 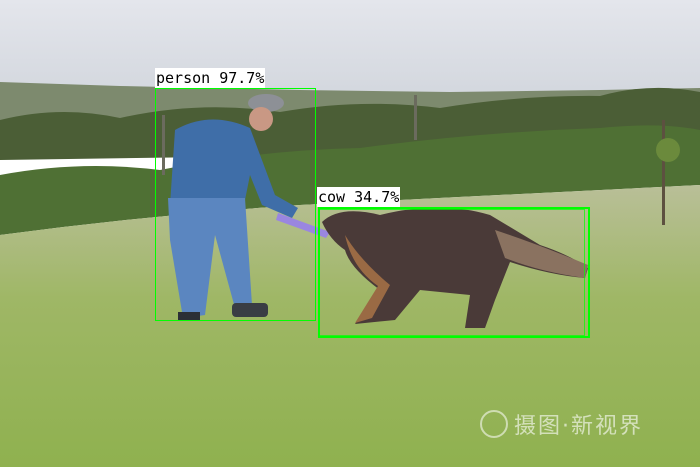 What do you see at coordinates (249, 207) in the screenshot?
I see `person` at bounding box center [249, 207].